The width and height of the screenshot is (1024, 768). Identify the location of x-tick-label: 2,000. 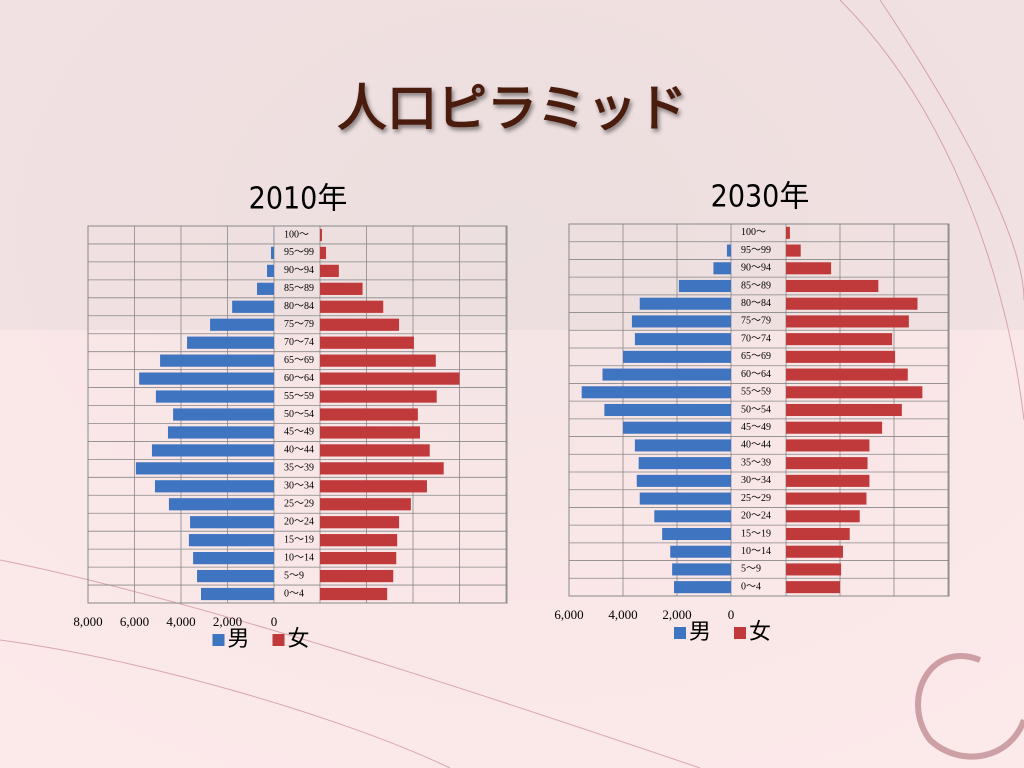
(227, 621).